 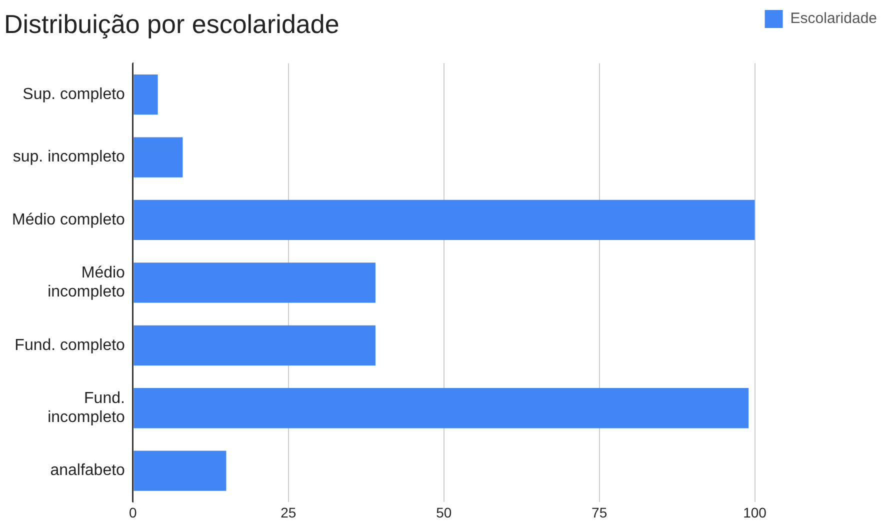 I want to click on y-tick-label: Fund. incompleto, so click(x=87, y=408).